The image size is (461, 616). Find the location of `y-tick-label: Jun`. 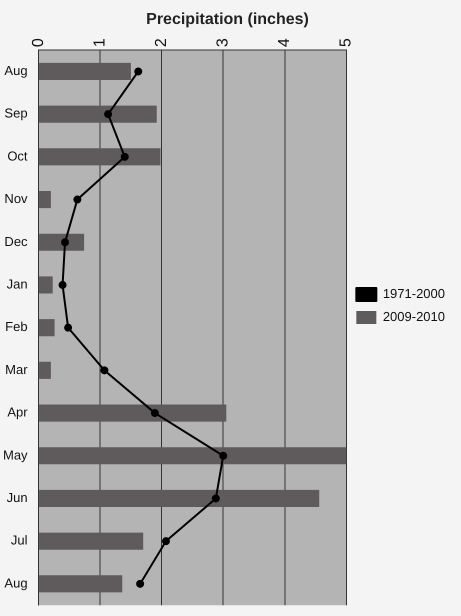

y-tick-label: Jun is located at coordinates (17, 498).